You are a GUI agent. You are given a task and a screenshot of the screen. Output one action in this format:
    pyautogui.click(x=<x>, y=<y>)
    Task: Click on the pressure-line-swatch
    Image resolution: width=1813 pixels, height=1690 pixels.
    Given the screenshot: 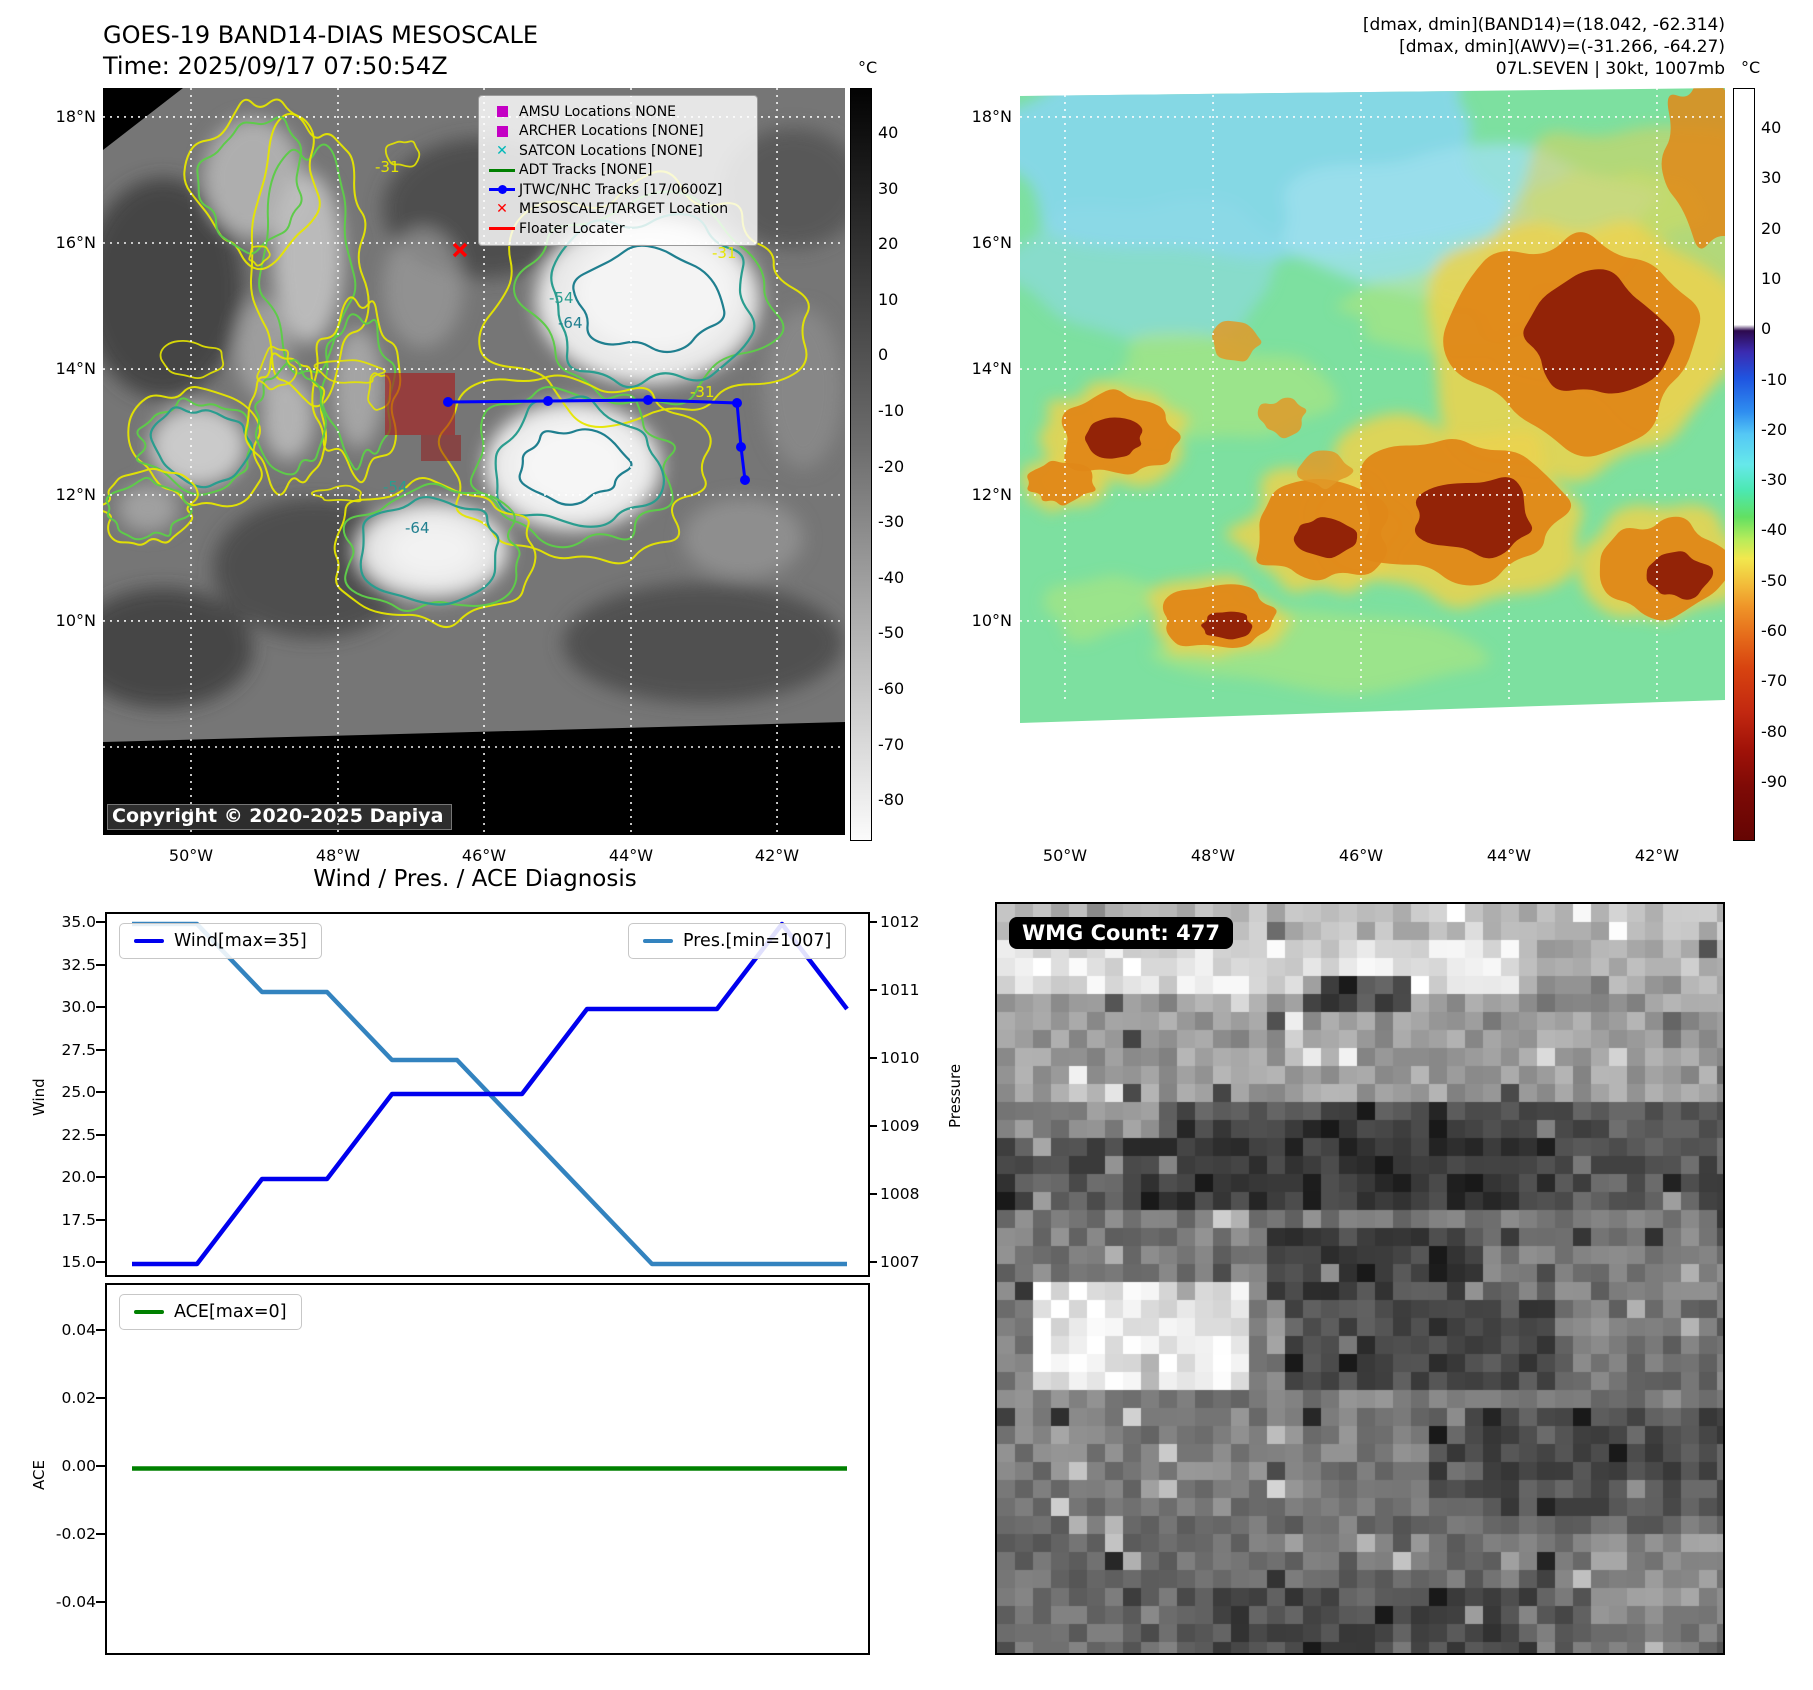 What is the action you would take?
    pyautogui.click(x=658, y=941)
    